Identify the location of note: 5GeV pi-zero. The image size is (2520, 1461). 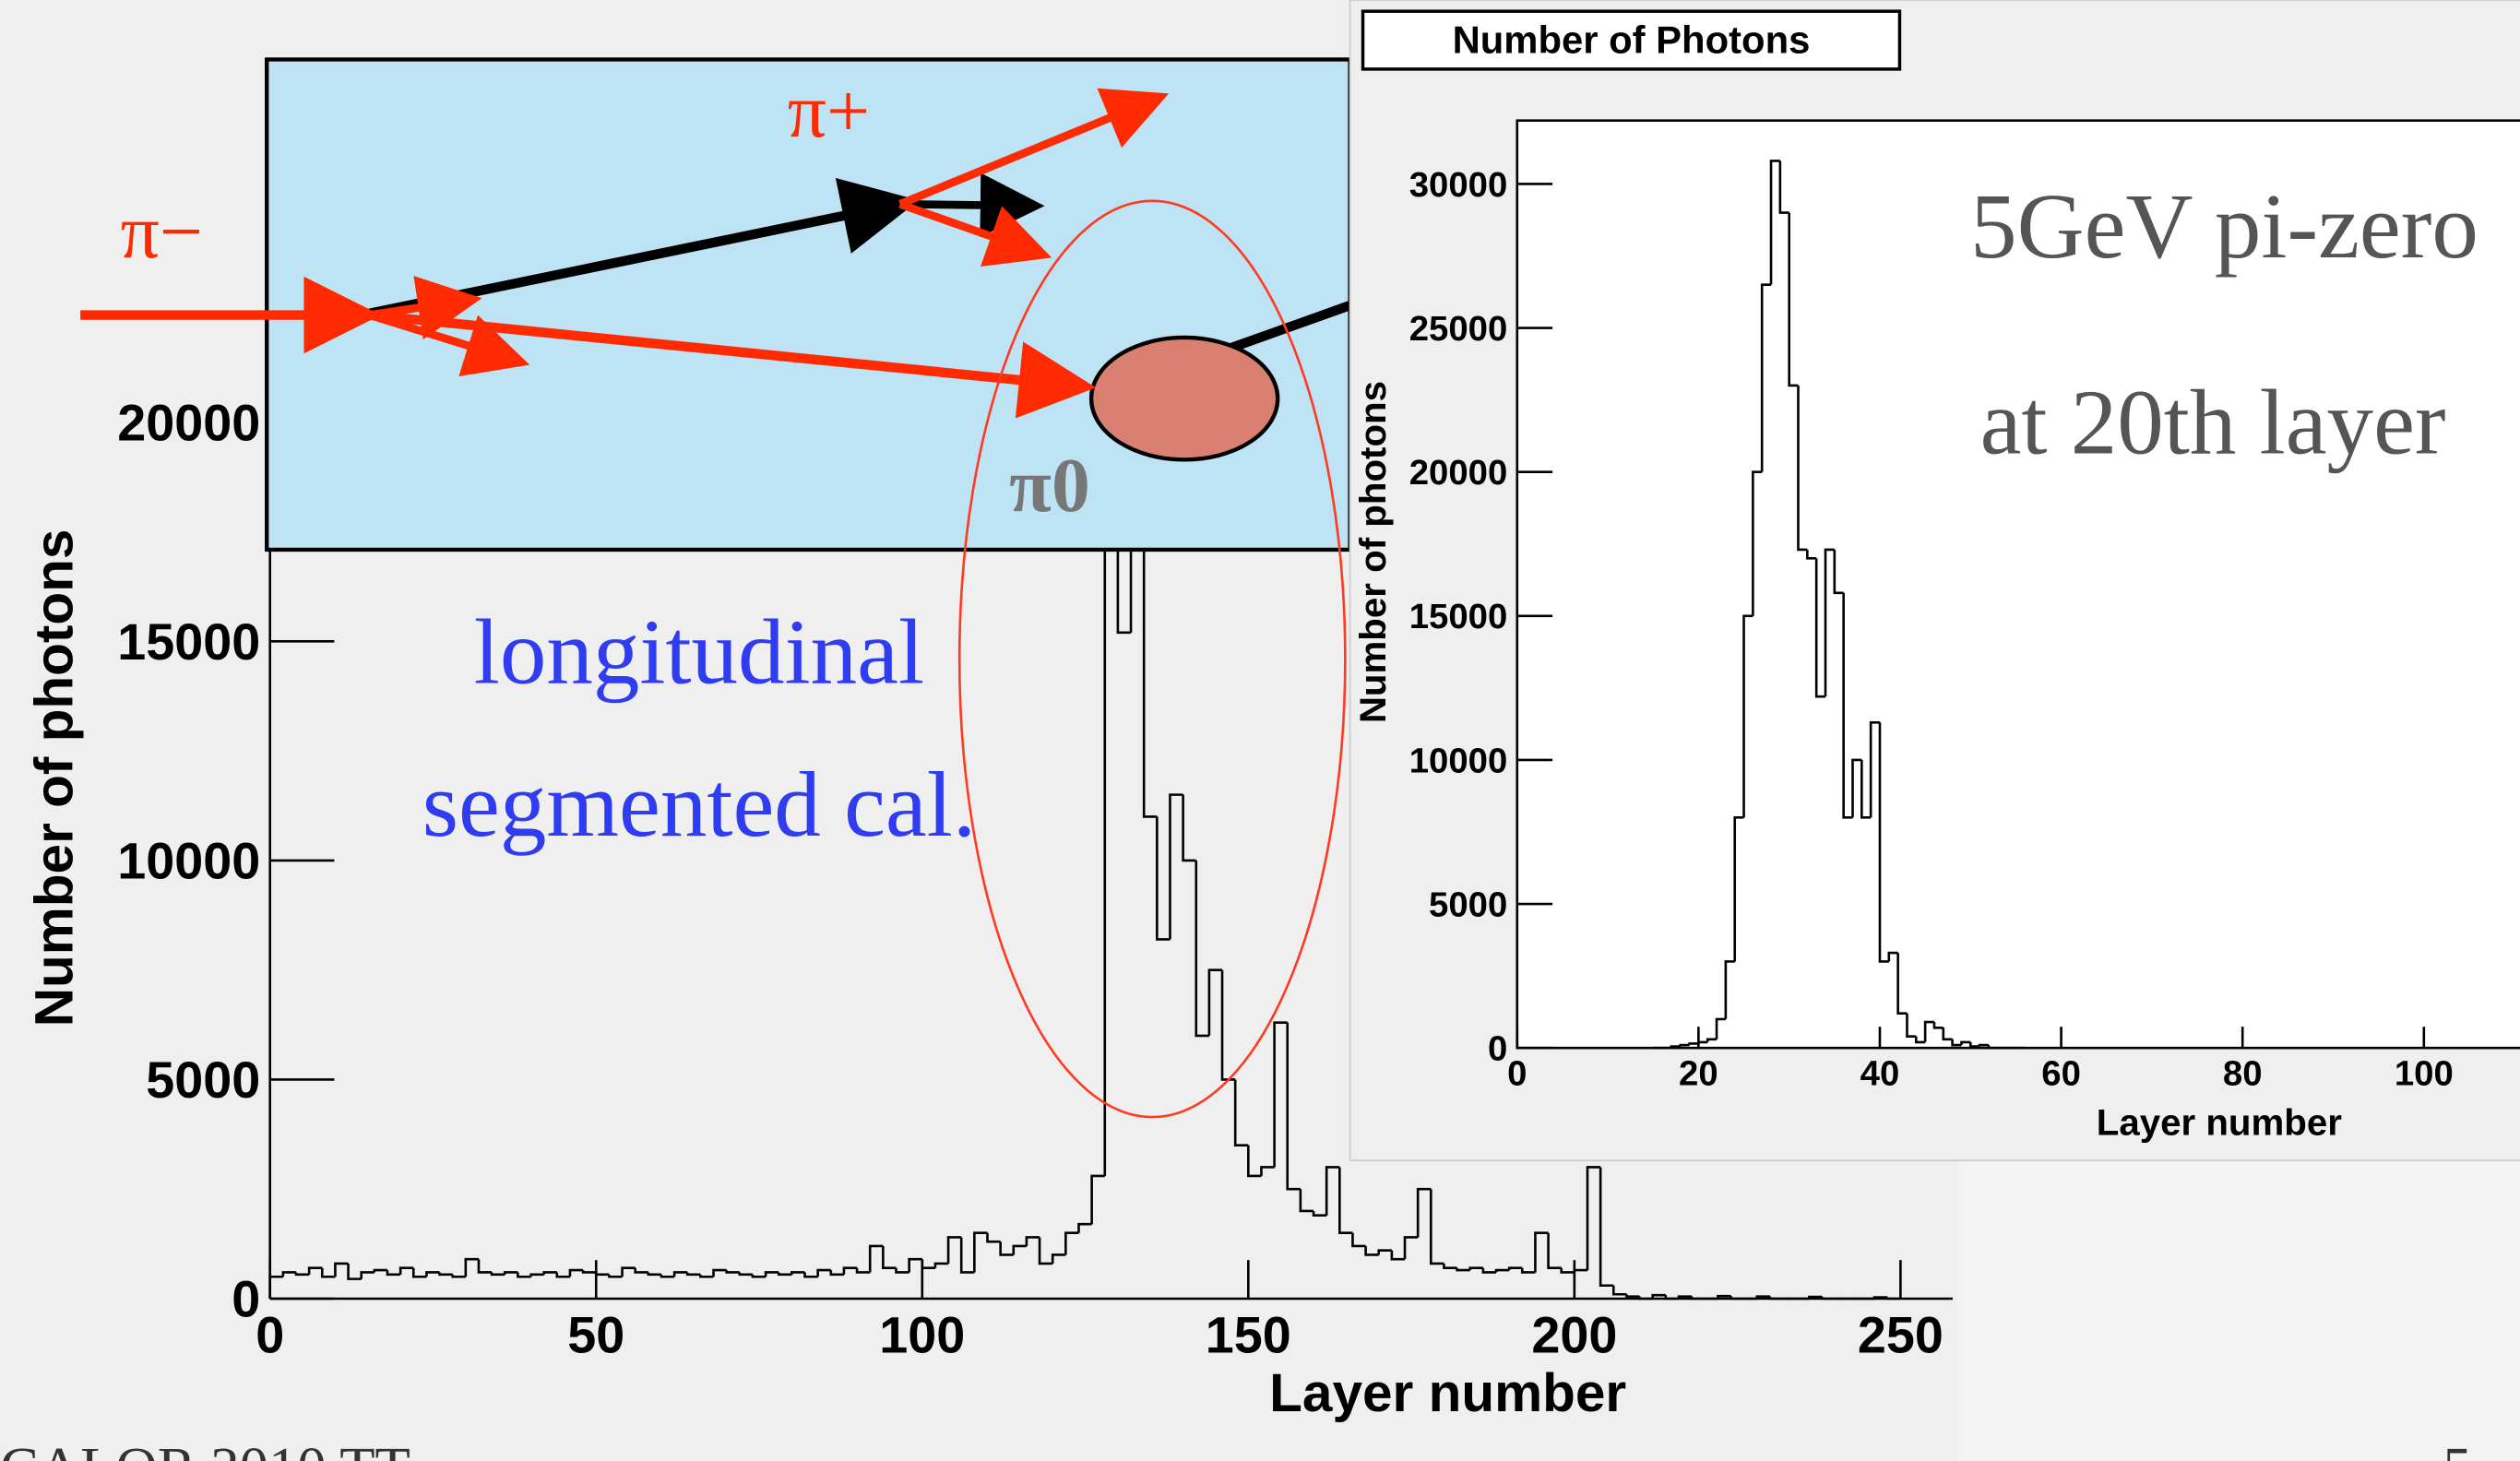
(2224, 226).